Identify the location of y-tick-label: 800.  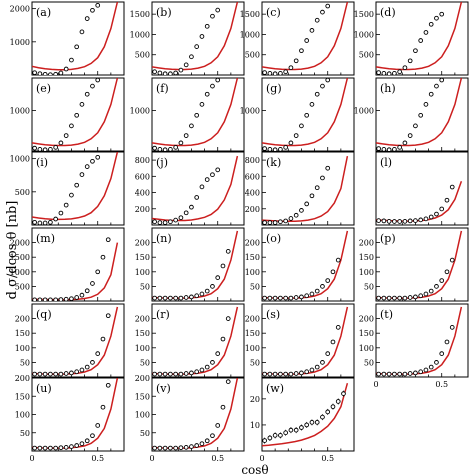
(142, 160).